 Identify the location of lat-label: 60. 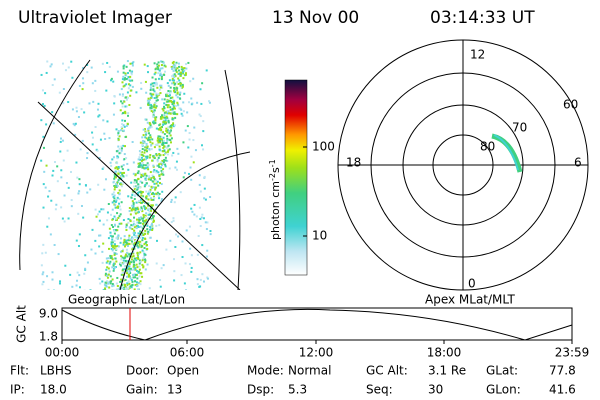
(570, 105).